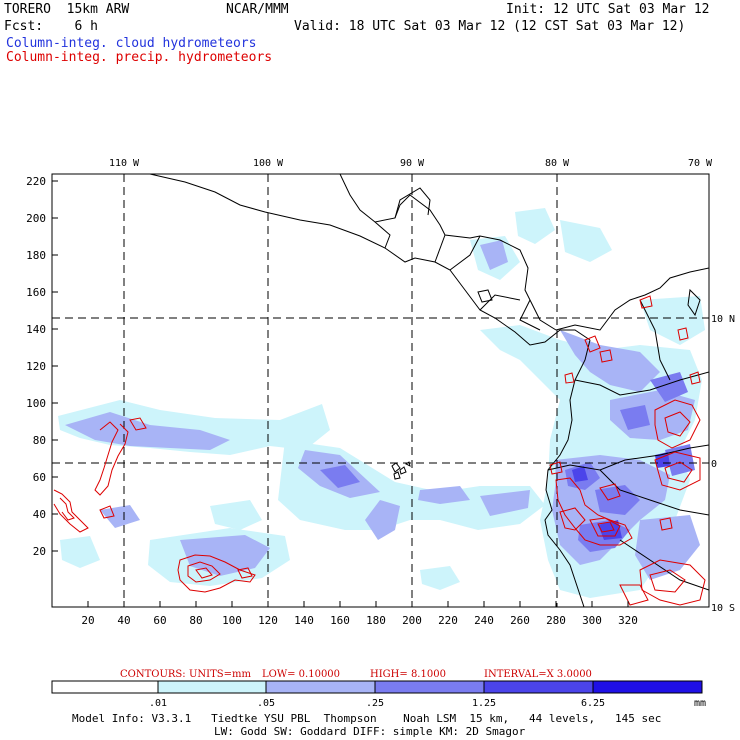 The width and height of the screenshot is (740, 740). I want to click on x-tick-label: 280, so click(556, 620).